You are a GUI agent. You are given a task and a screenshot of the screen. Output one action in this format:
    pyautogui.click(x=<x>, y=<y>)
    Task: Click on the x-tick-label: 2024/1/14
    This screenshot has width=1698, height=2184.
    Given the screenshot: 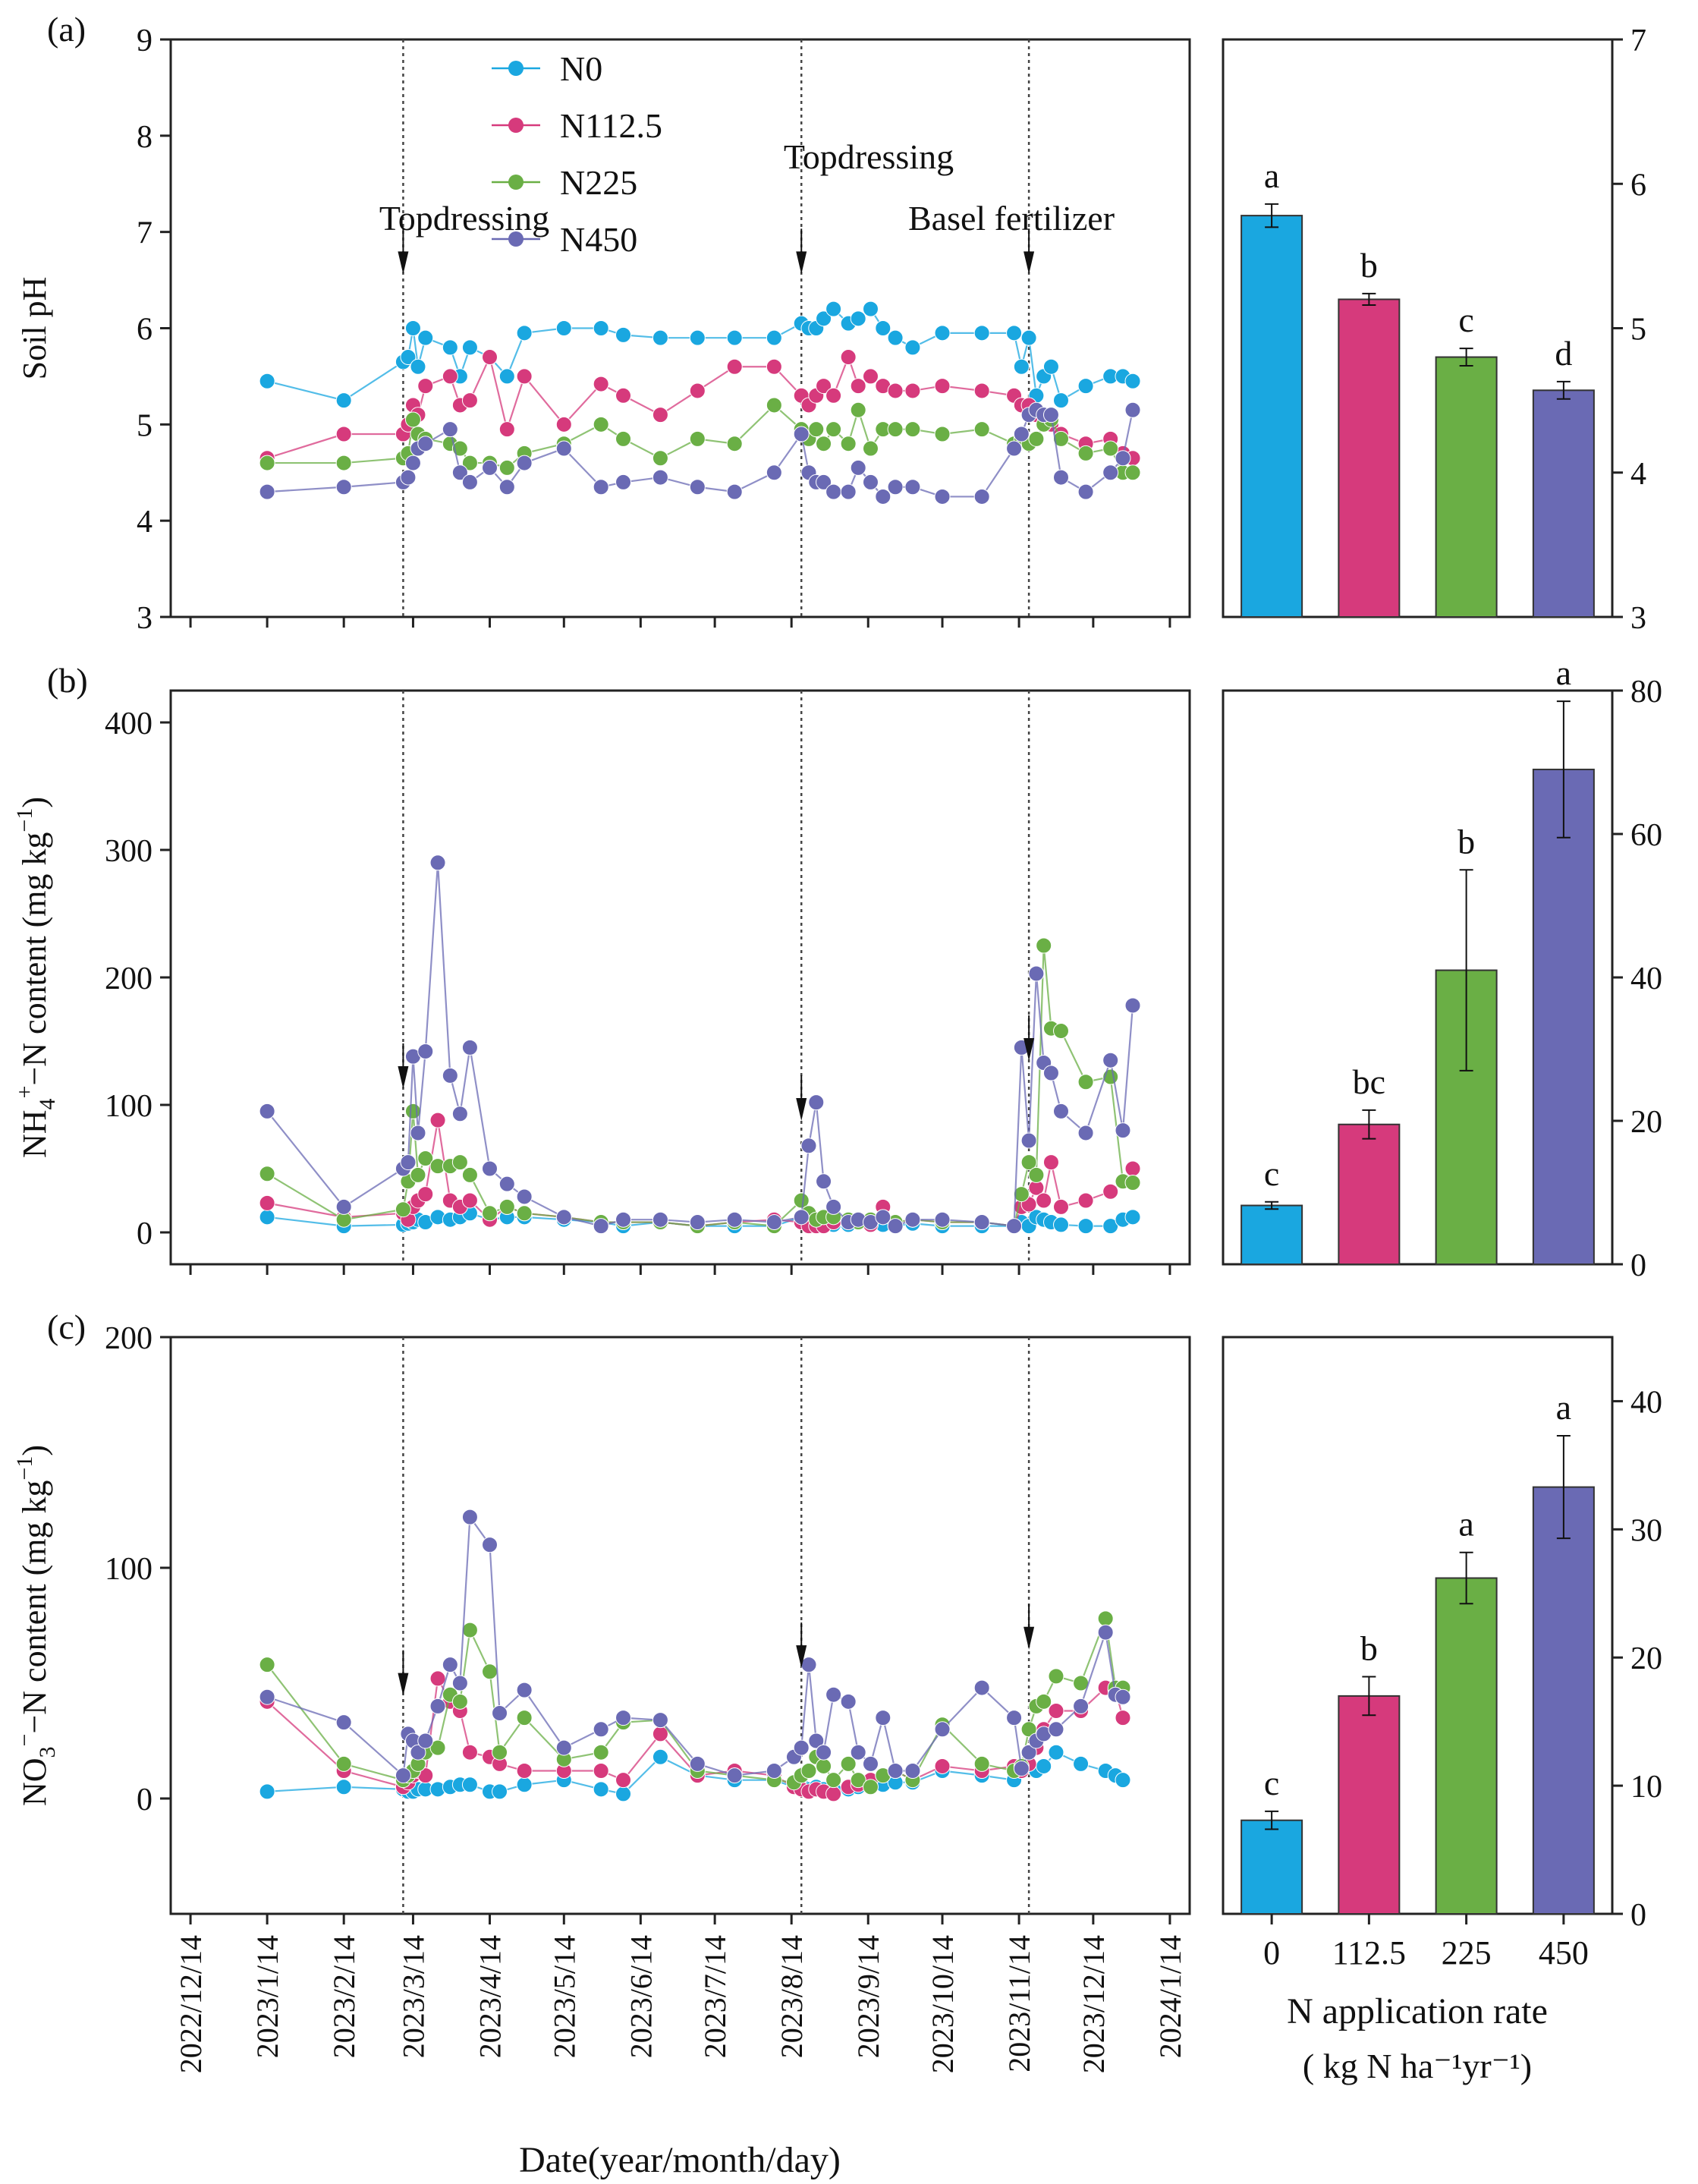 What is the action you would take?
    pyautogui.click(x=1170, y=1996)
    